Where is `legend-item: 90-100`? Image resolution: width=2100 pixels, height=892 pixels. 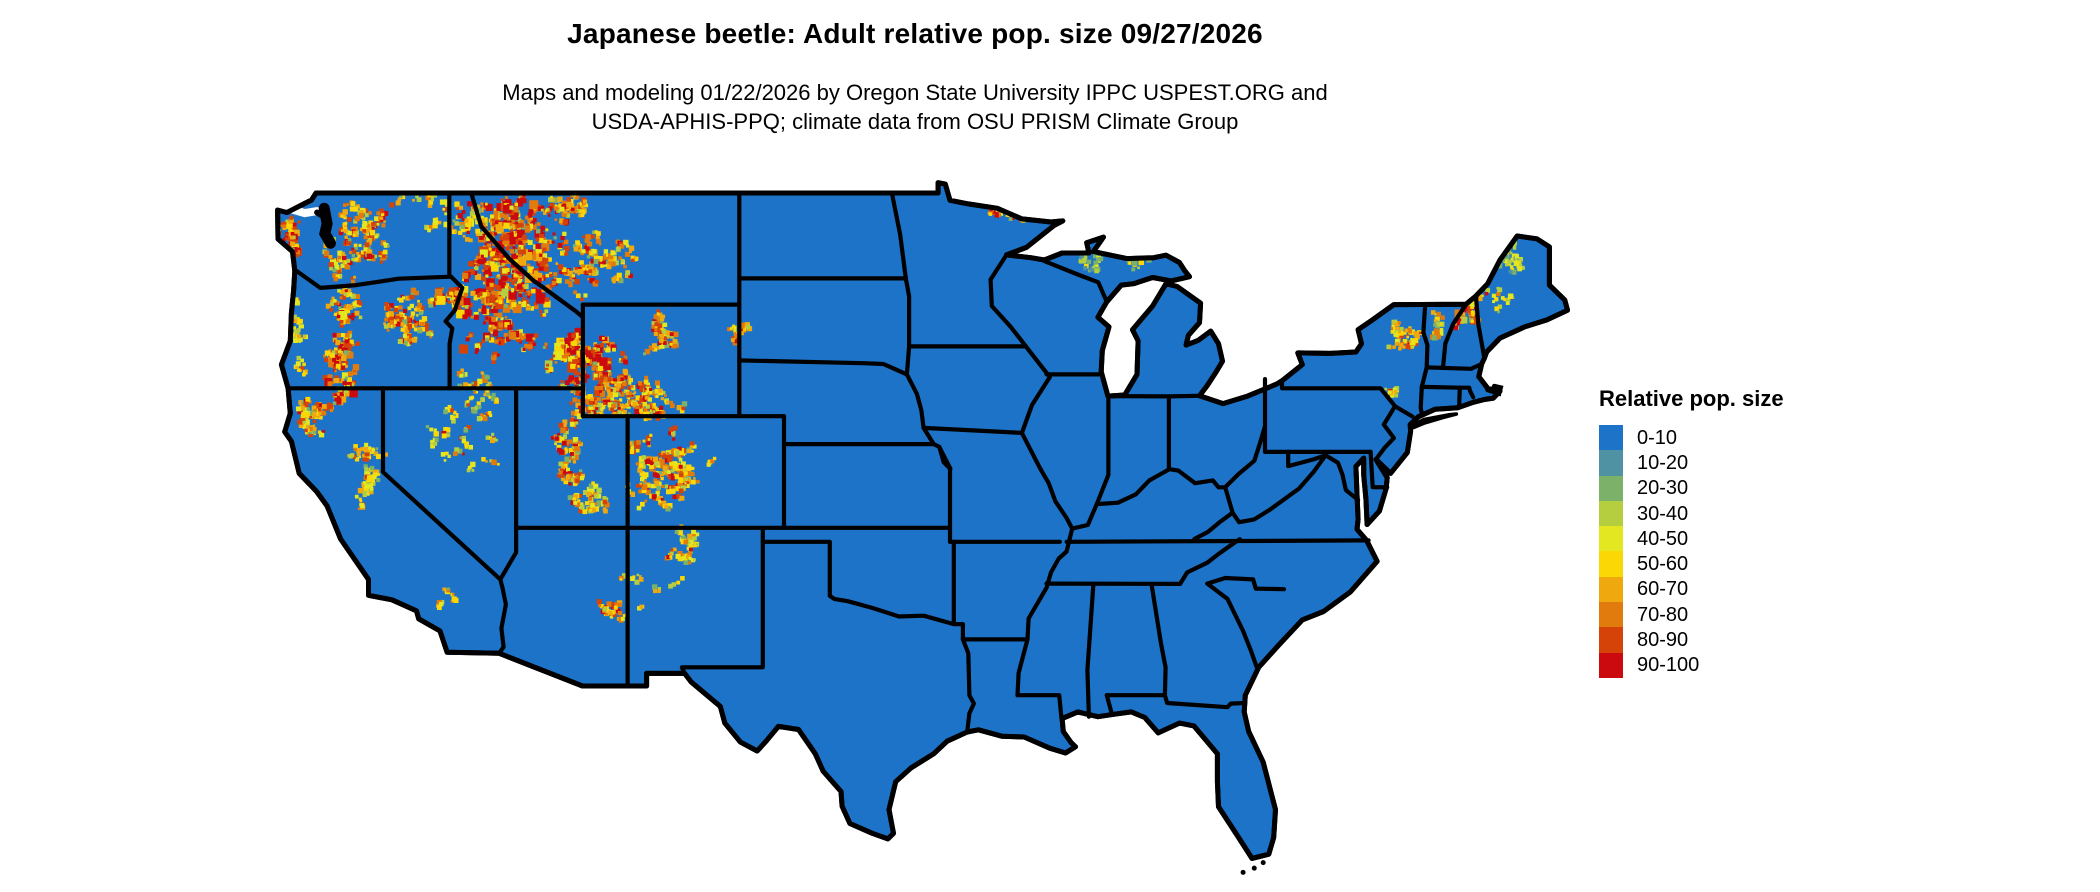
legend-item: 90-100 is located at coordinates (1691, 665).